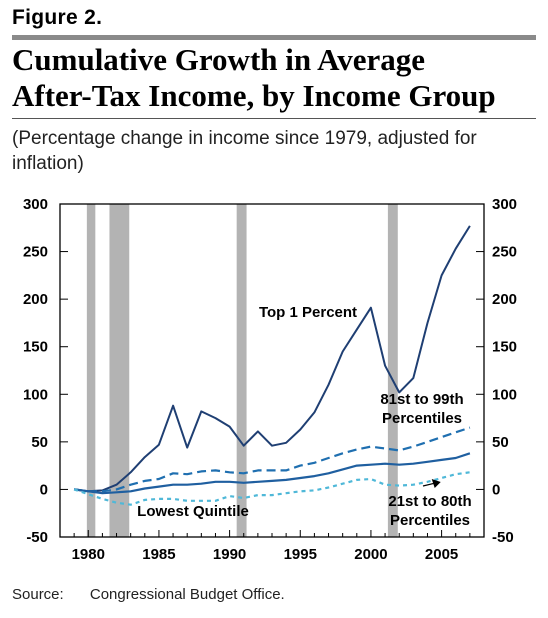  I want to click on x-tick-label: 2005, so click(441, 554).